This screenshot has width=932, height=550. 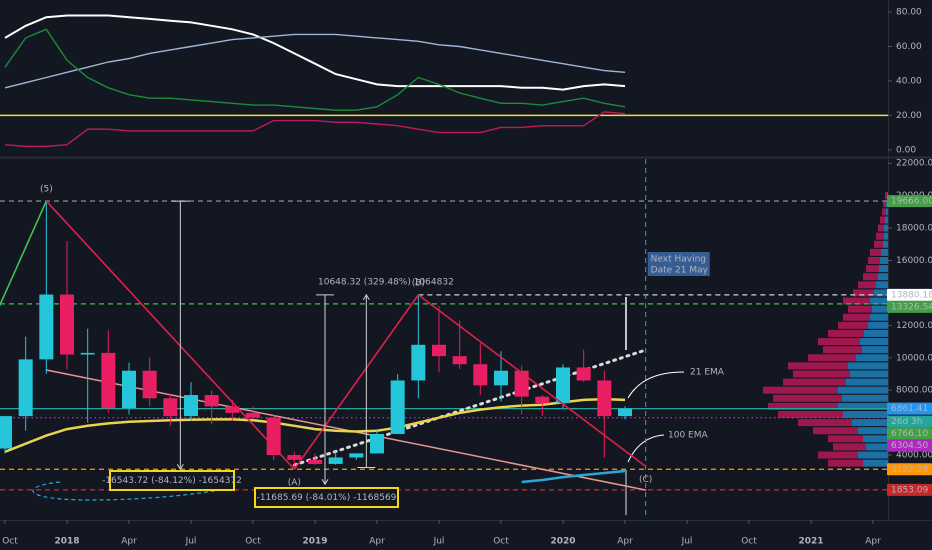 What do you see at coordinates (678, 260) in the screenshot?
I see `halving-label: Next Having` at bounding box center [678, 260].